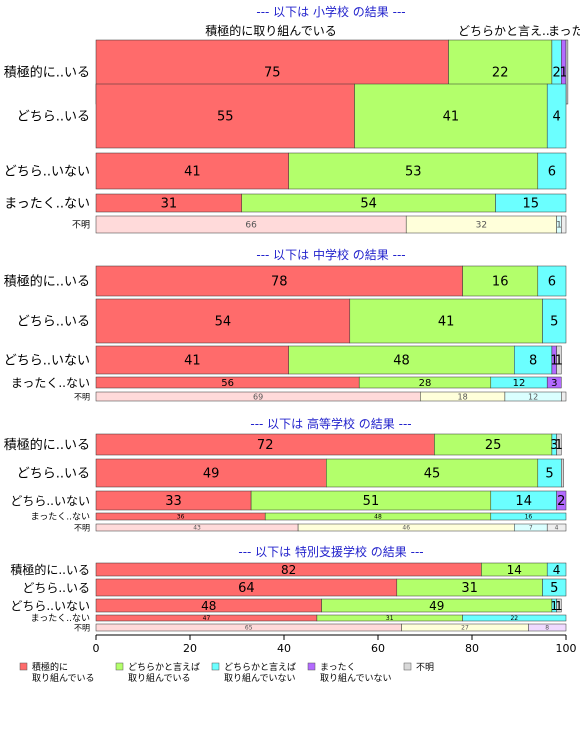 The height and width of the screenshot is (747, 580). Describe the element at coordinates (330, 551) in the screenshot. I see `panel-title: --- 以下は 特別支援学校 の結果 ---` at that location.